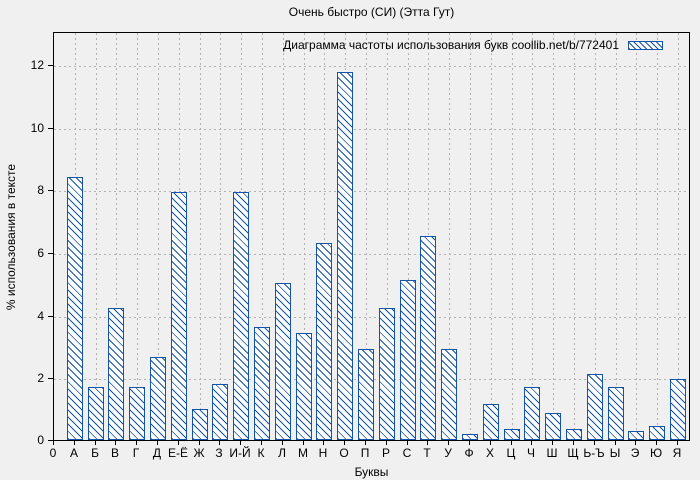 The height and width of the screenshot is (480, 700). I want to click on bar-Н, so click(324, 341).